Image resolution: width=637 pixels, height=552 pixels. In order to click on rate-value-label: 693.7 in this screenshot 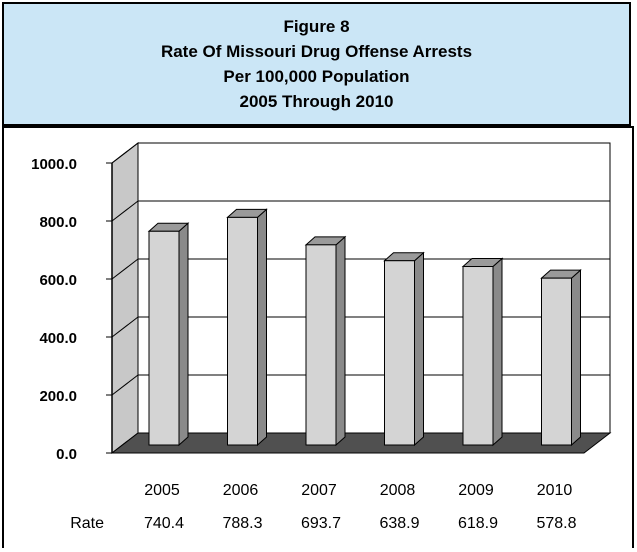, I will do `click(321, 523)`.